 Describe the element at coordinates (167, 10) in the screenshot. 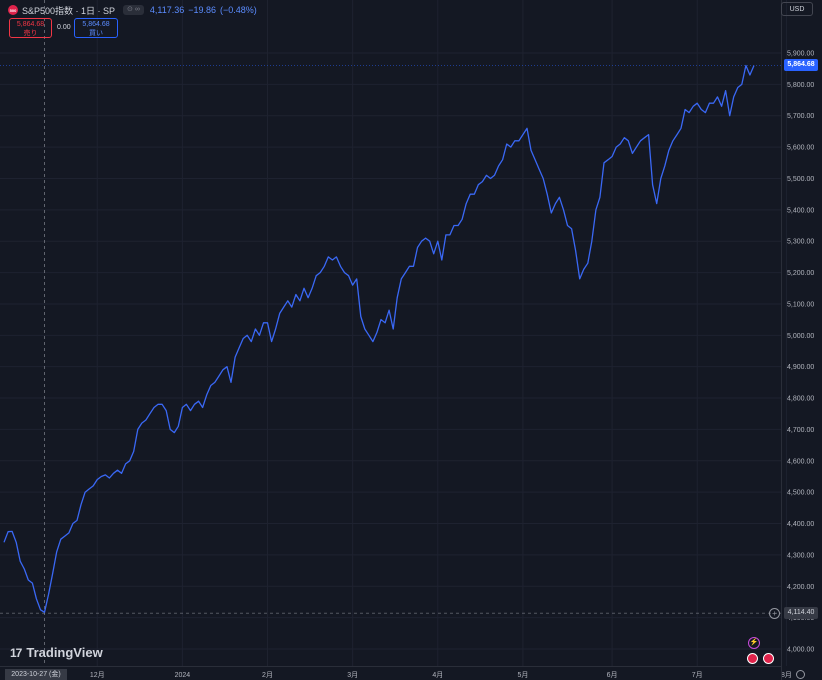

I see `header-price: 4,117.36` at that location.